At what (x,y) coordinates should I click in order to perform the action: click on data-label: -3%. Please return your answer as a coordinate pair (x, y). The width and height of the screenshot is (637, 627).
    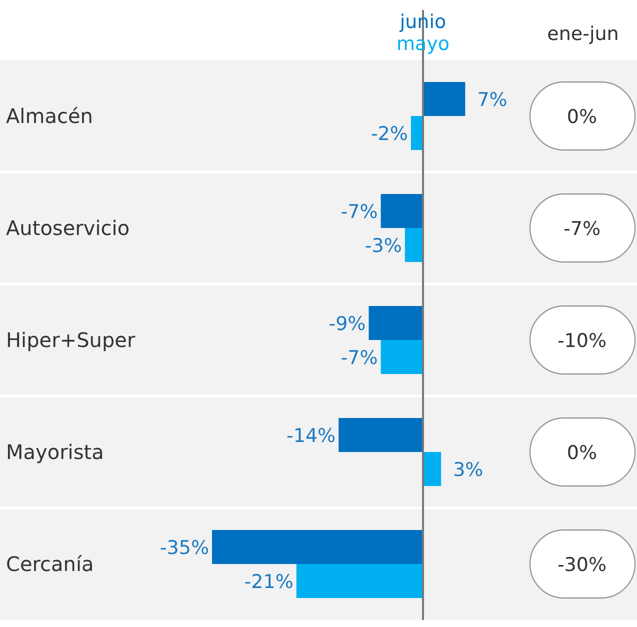
    Looking at the image, I should click on (383, 246).